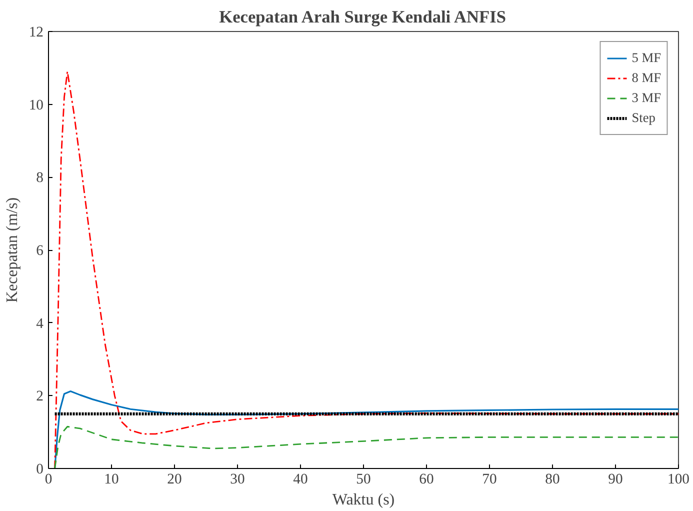 This screenshot has height=511, width=693. I want to click on x-tick-label: 60, so click(426, 480).